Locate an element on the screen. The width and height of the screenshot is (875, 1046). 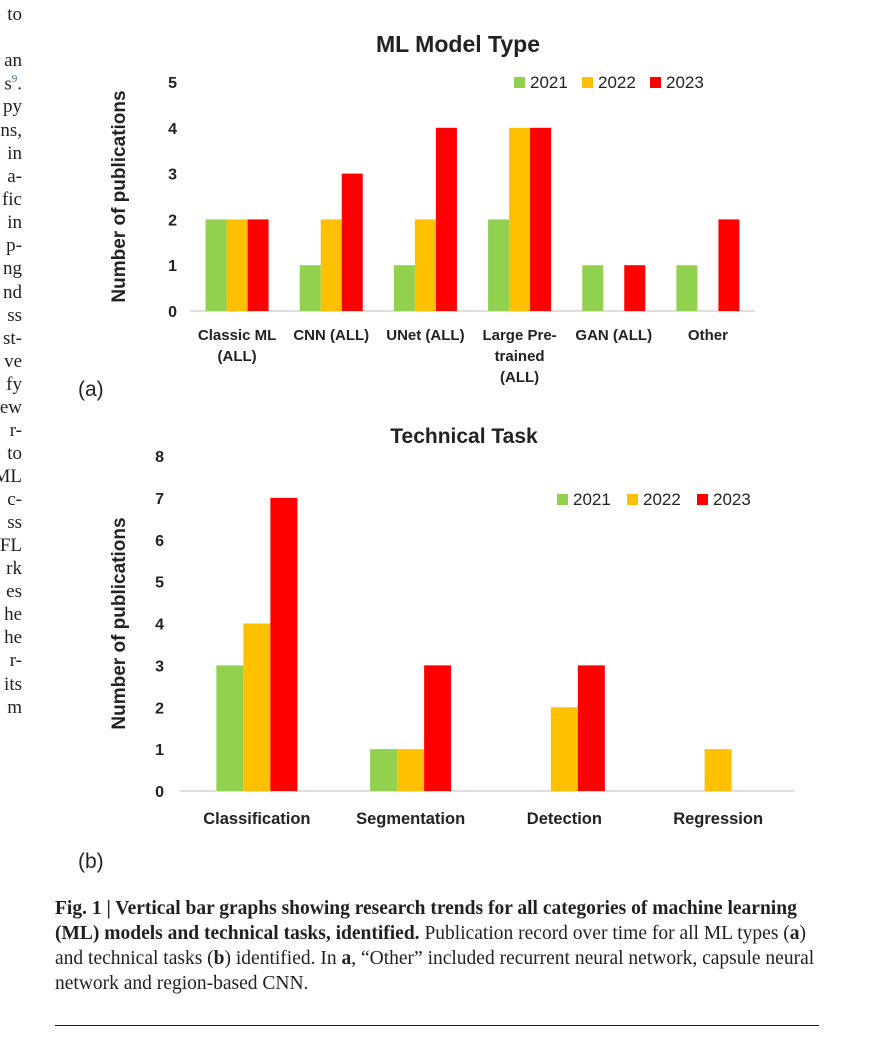
chart-title: Technical Task is located at coordinates (464, 436).